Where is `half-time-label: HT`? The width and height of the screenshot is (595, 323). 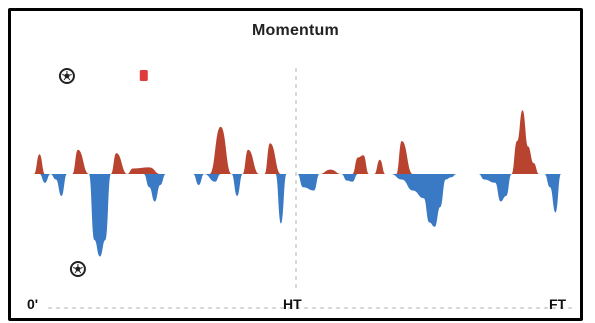
half-time-label: HT is located at coordinates (292, 304).